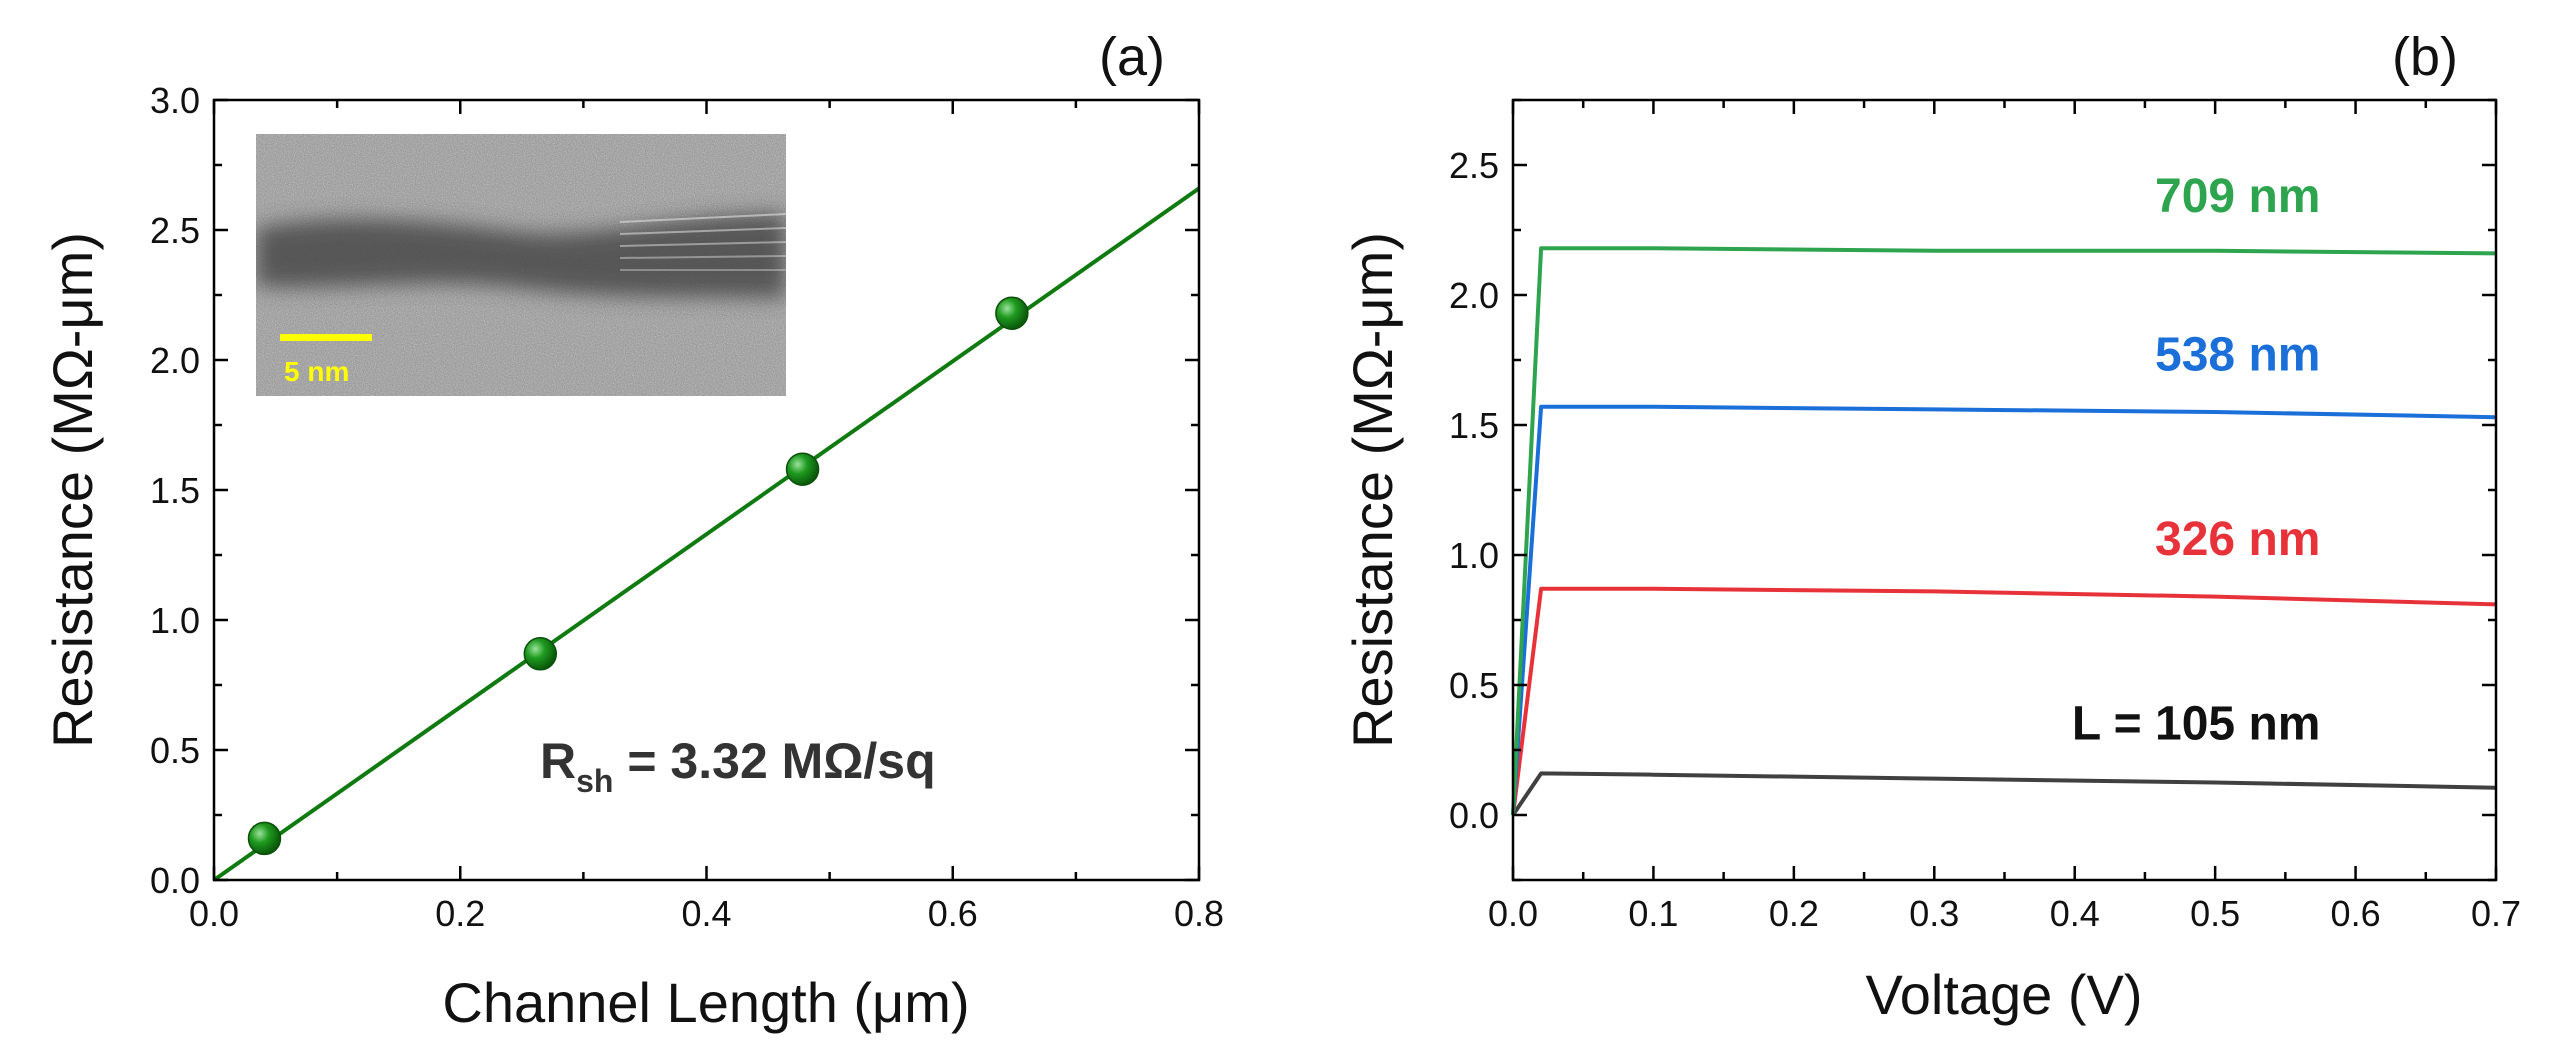 The width and height of the screenshot is (2550, 1050). What do you see at coordinates (2196, 724) in the screenshot?
I see `curve-label: L = 105 nm` at bounding box center [2196, 724].